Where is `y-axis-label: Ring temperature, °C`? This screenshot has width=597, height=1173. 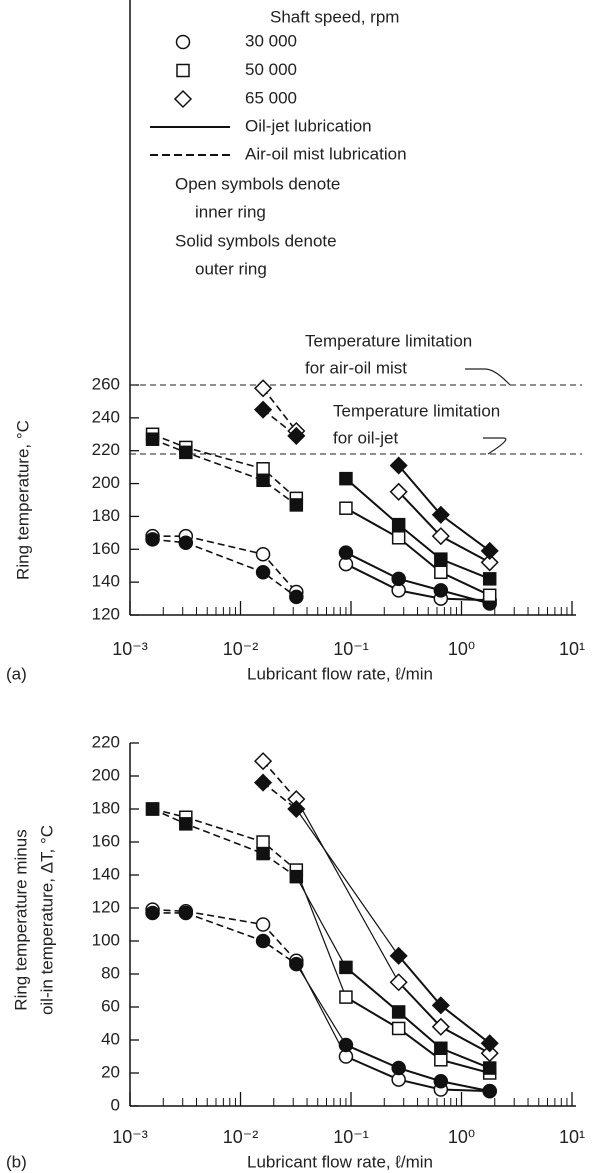
y-axis-label: Ring temperature, °C is located at coordinates (22, 500).